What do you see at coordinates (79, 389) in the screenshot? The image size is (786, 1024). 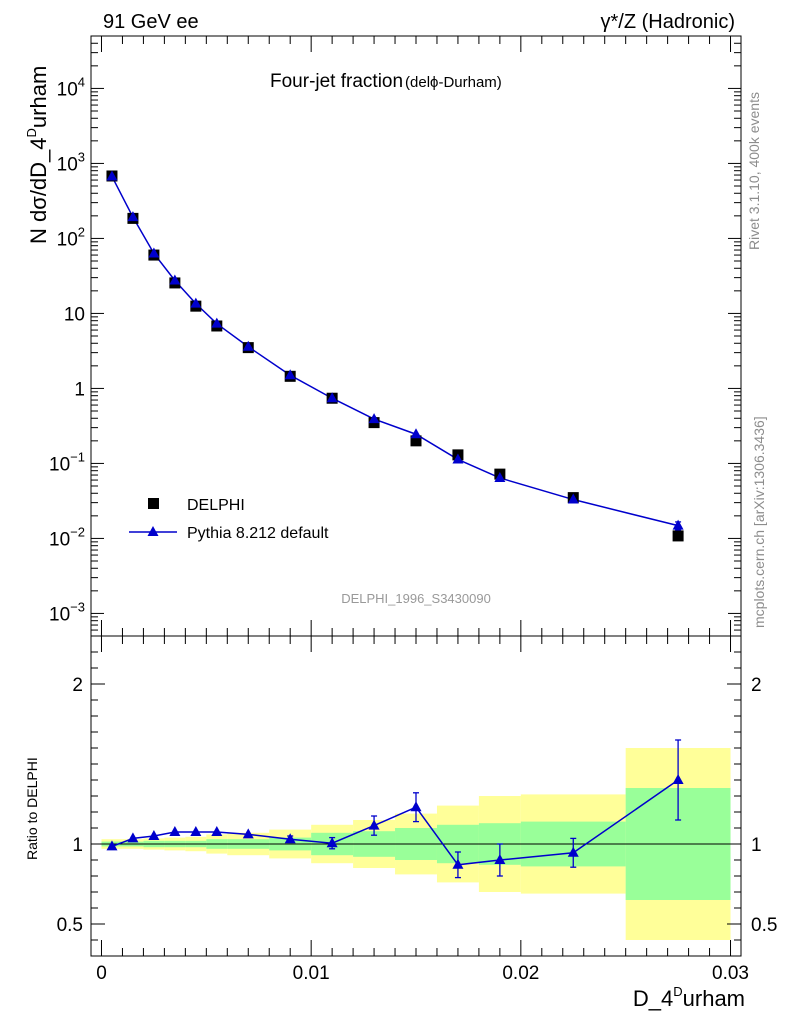 I see `main-ytick-label-3: 1` at bounding box center [79, 389].